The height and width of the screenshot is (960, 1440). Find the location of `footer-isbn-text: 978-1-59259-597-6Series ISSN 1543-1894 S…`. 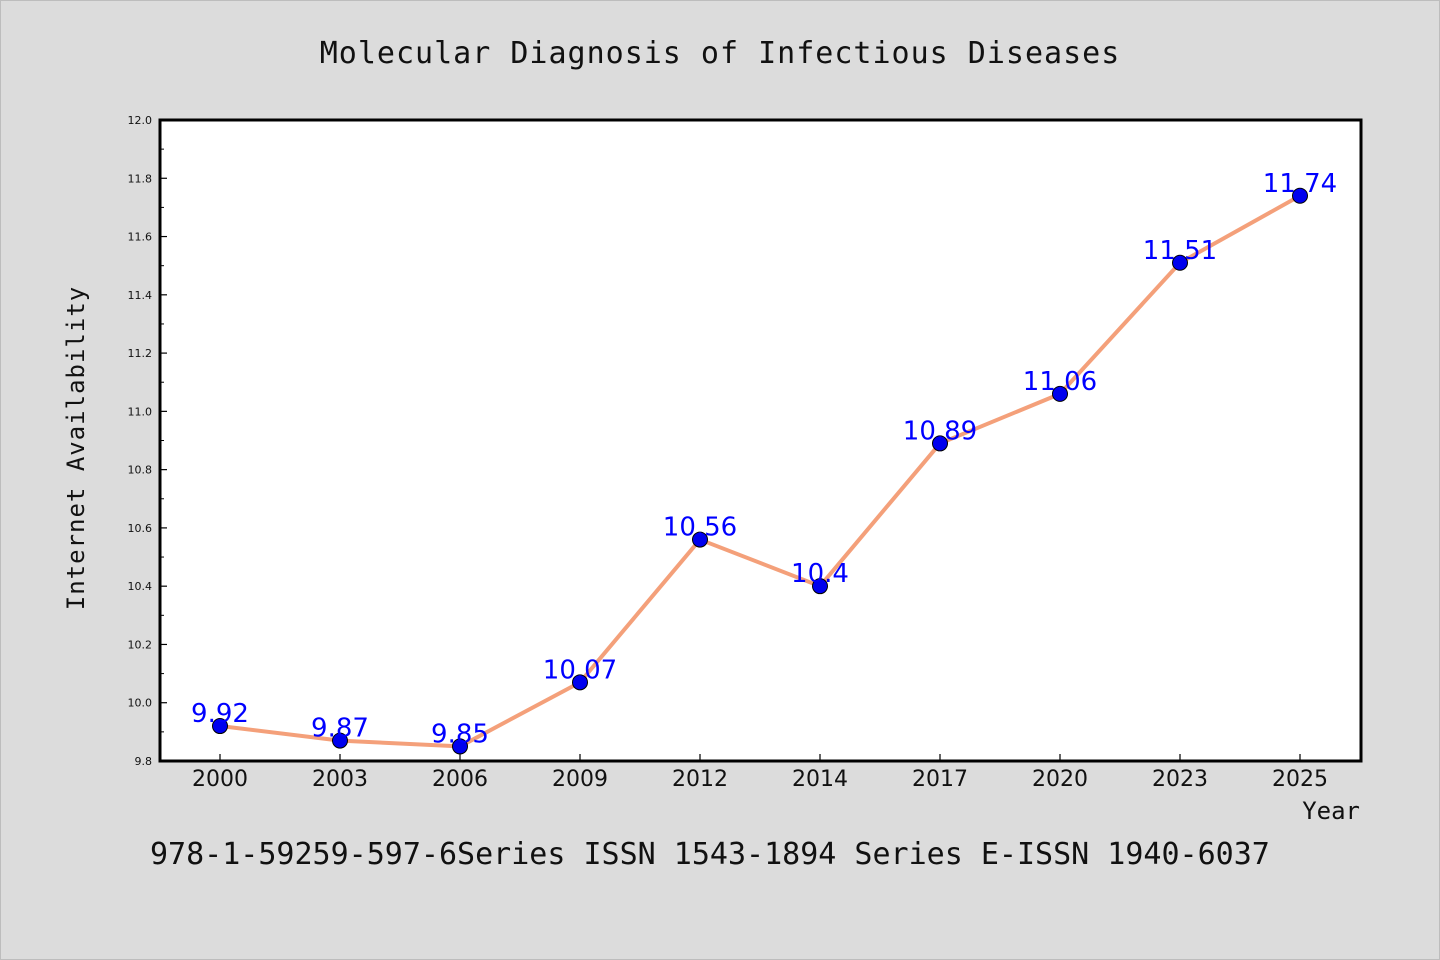

footer-isbn-text: 978-1-59259-597-6Series ISSN 1543-1894 S… is located at coordinates (710, 854).